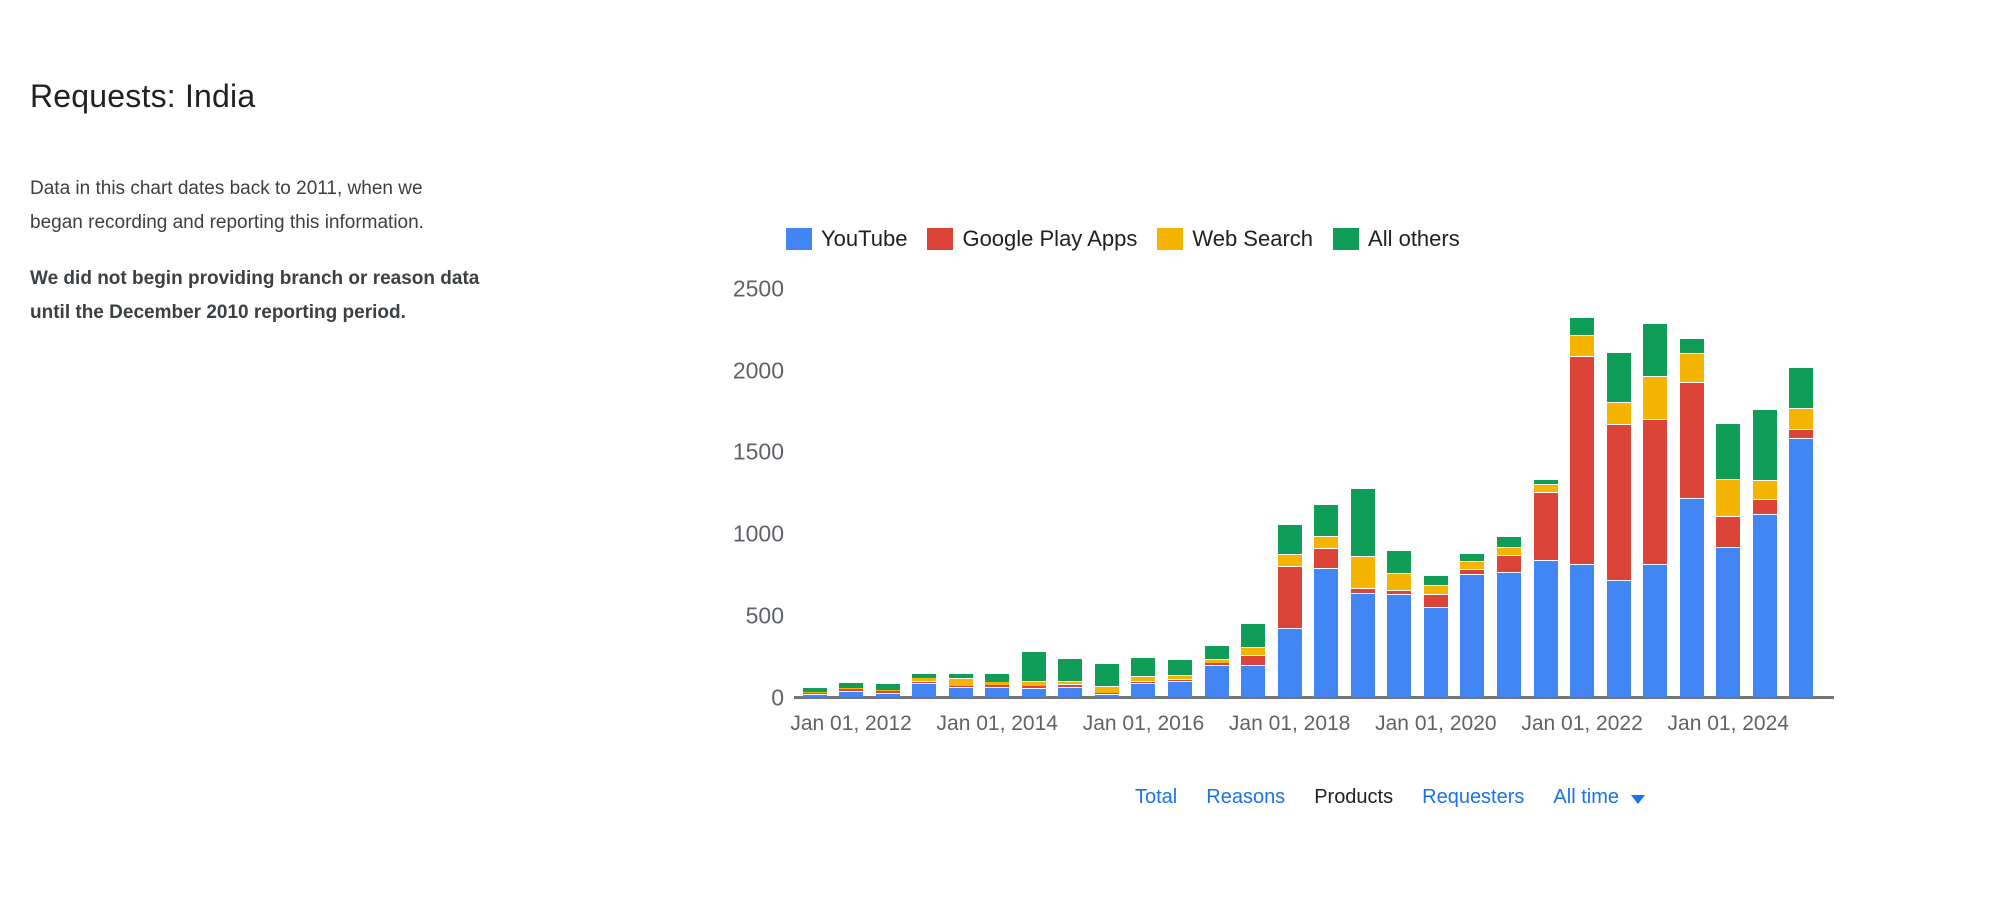 The width and height of the screenshot is (1999, 912). Describe the element at coordinates (1354, 797) in the screenshot. I see `tab-products: Products` at that location.